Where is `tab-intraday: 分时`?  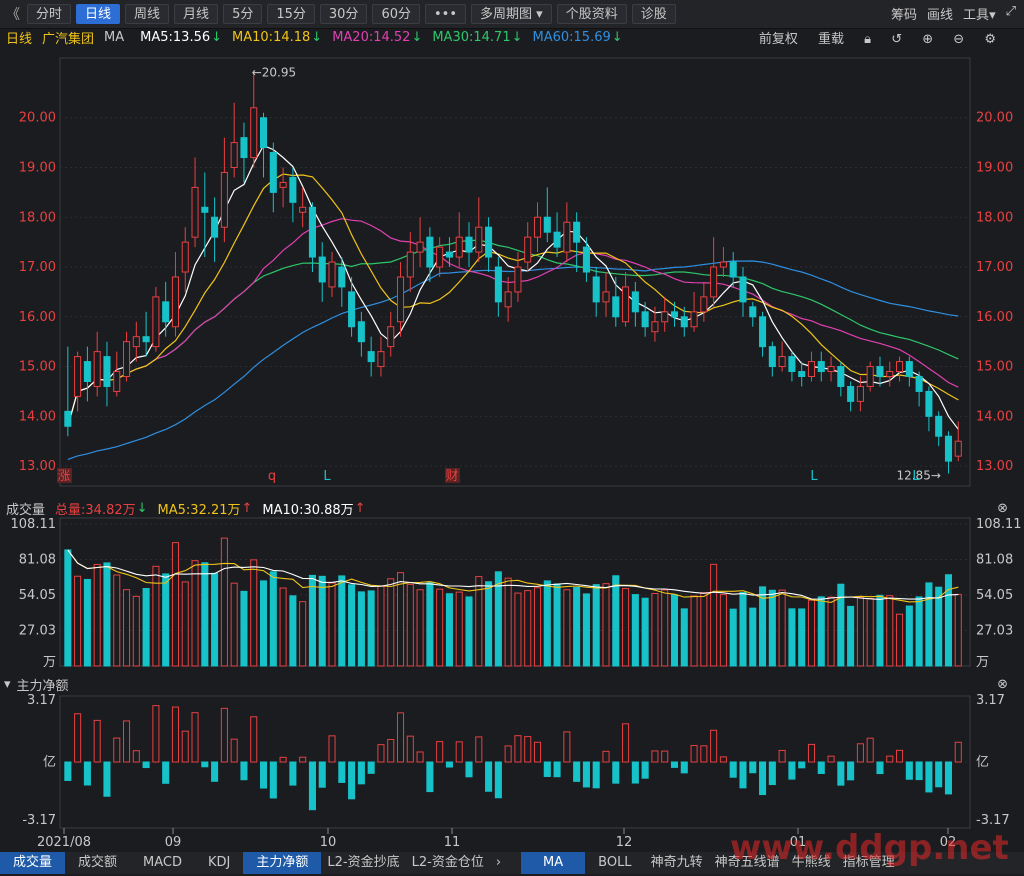 tab-intraday: 分时 is located at coordinates (49, 14).